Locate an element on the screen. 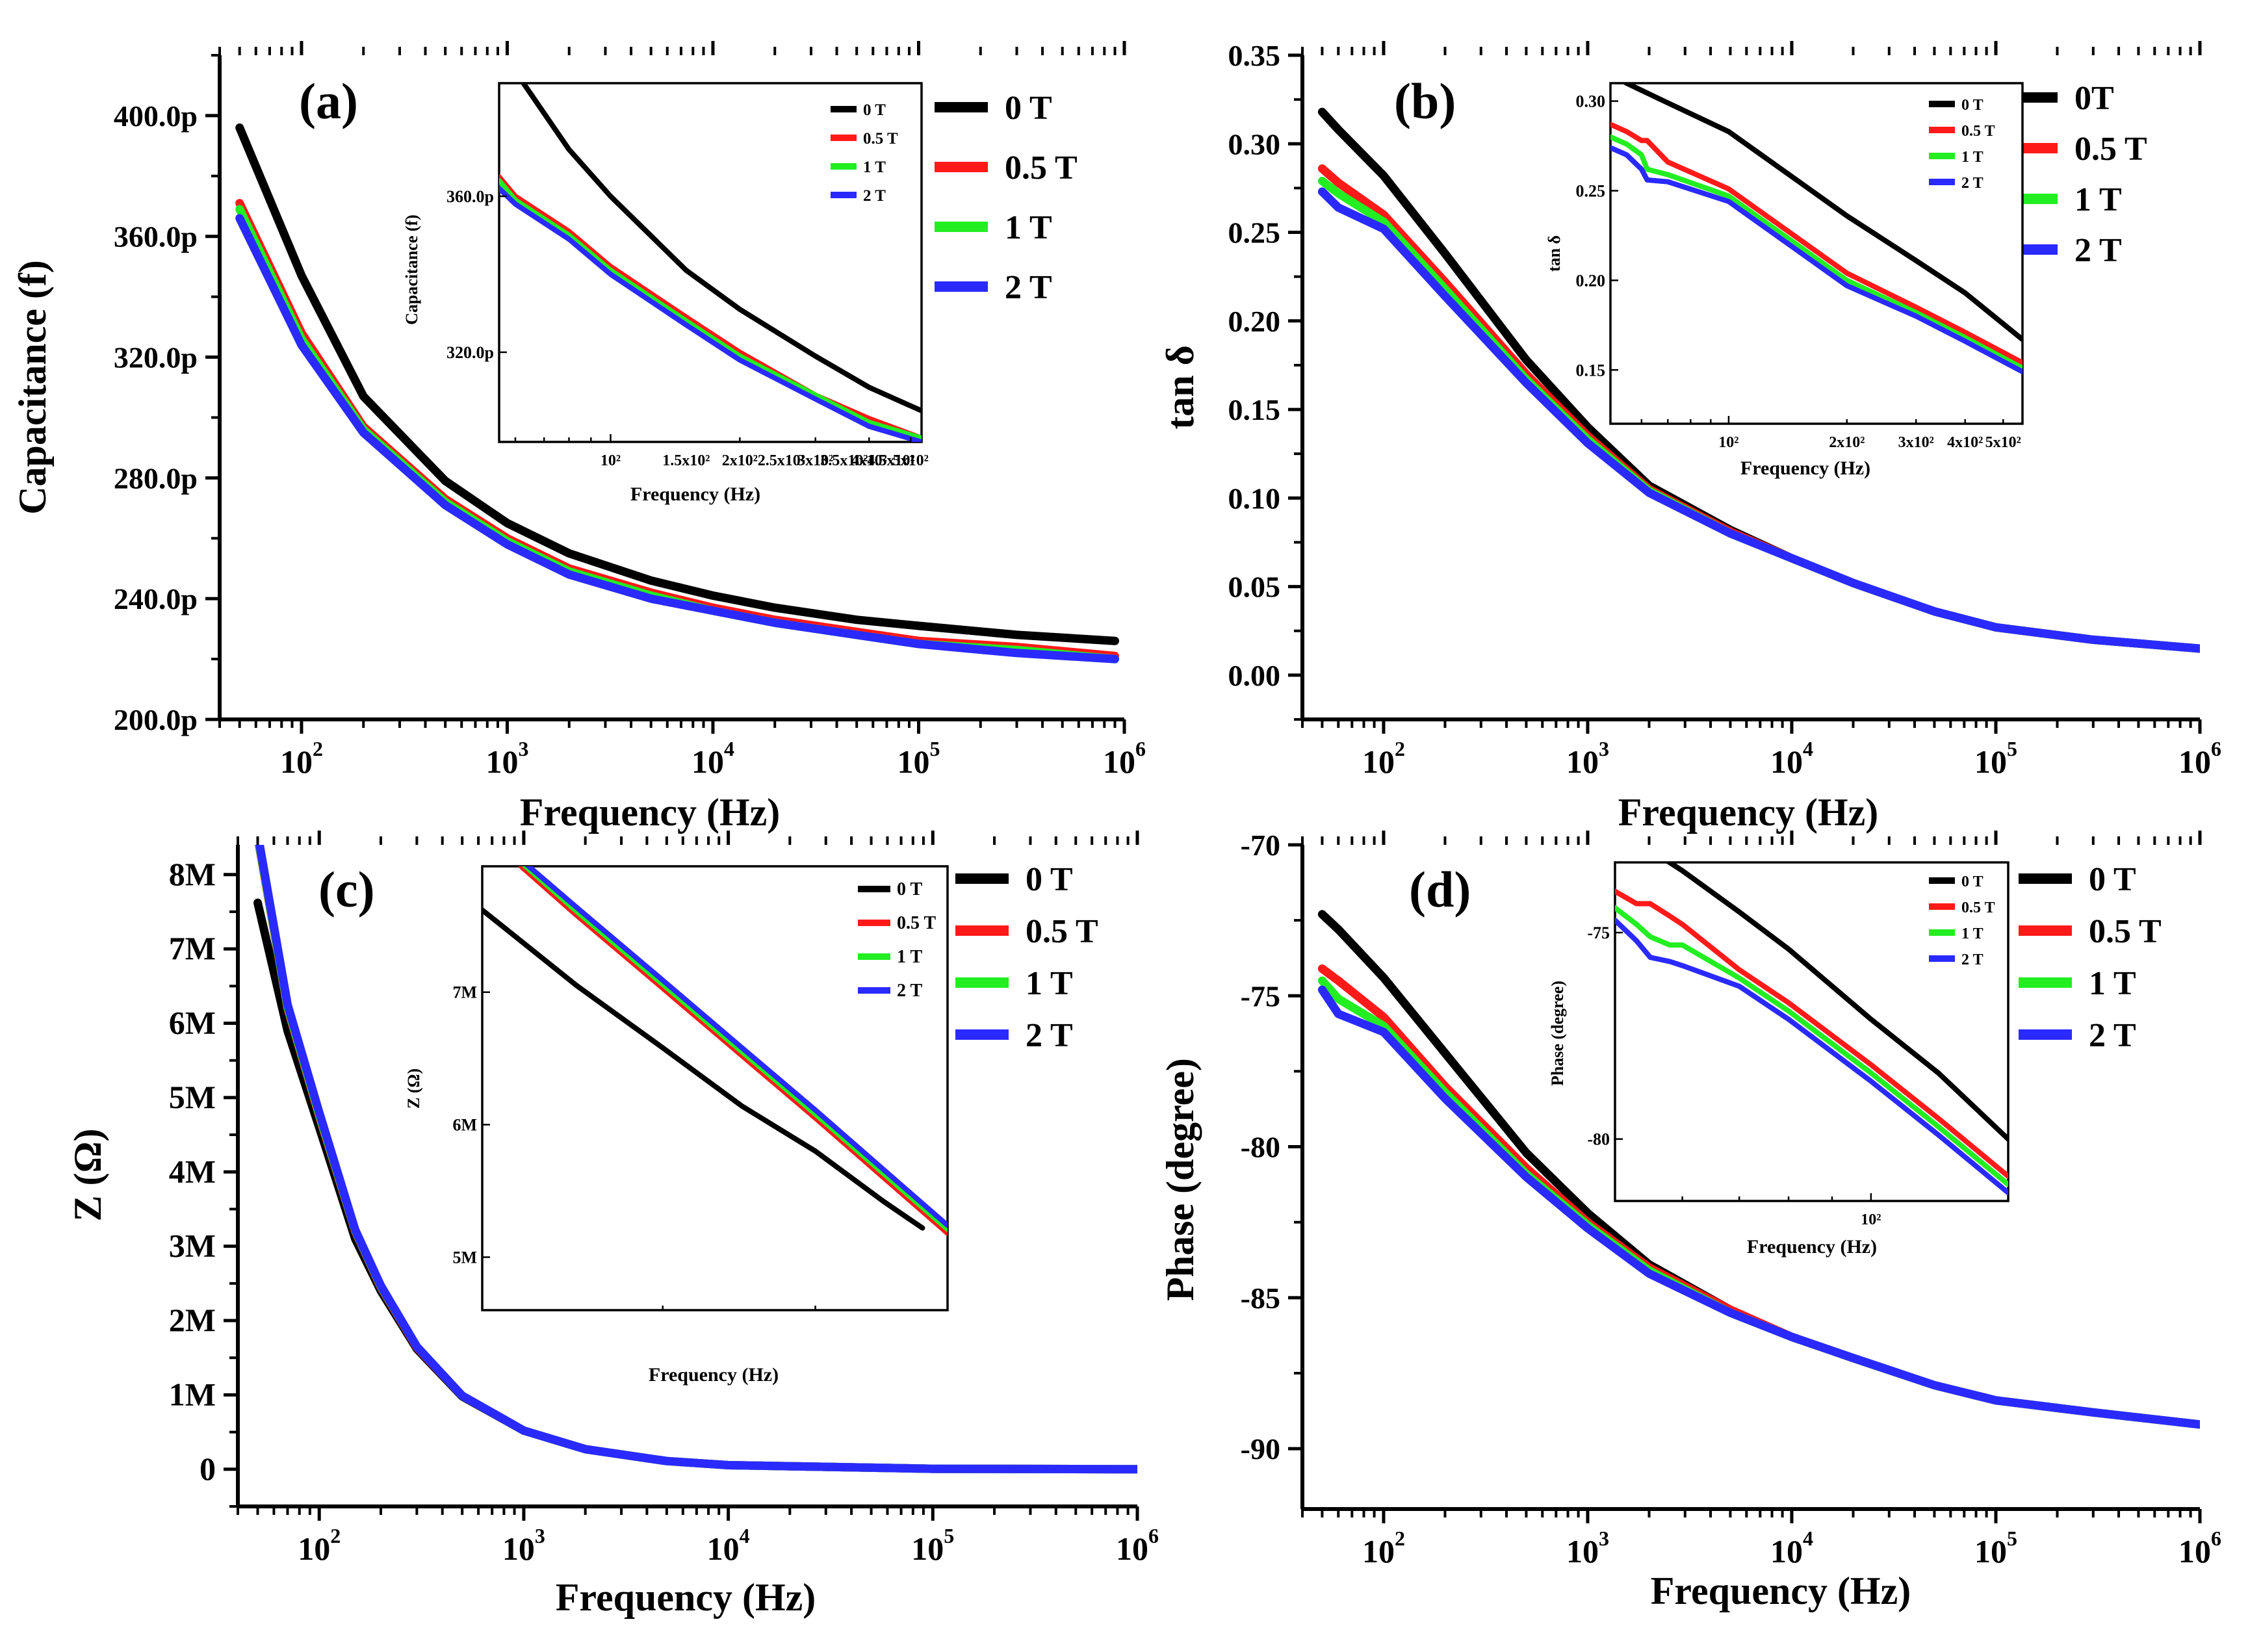 The height and width of the screenshot is (1652, 2248). inset-y-tick-label: 360.0p is located at coordinates (470, 196).